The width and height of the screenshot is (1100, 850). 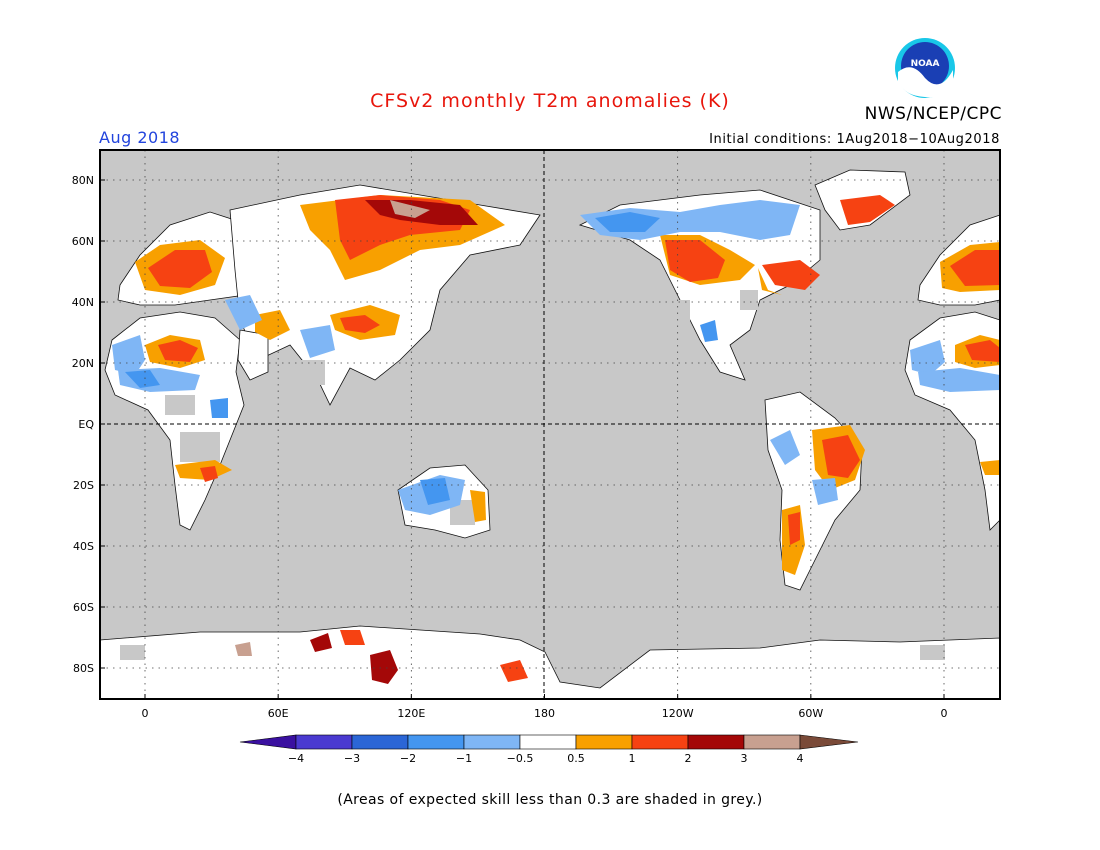 I want to click on colorbar-label: −3, so click(x=352, y=758).